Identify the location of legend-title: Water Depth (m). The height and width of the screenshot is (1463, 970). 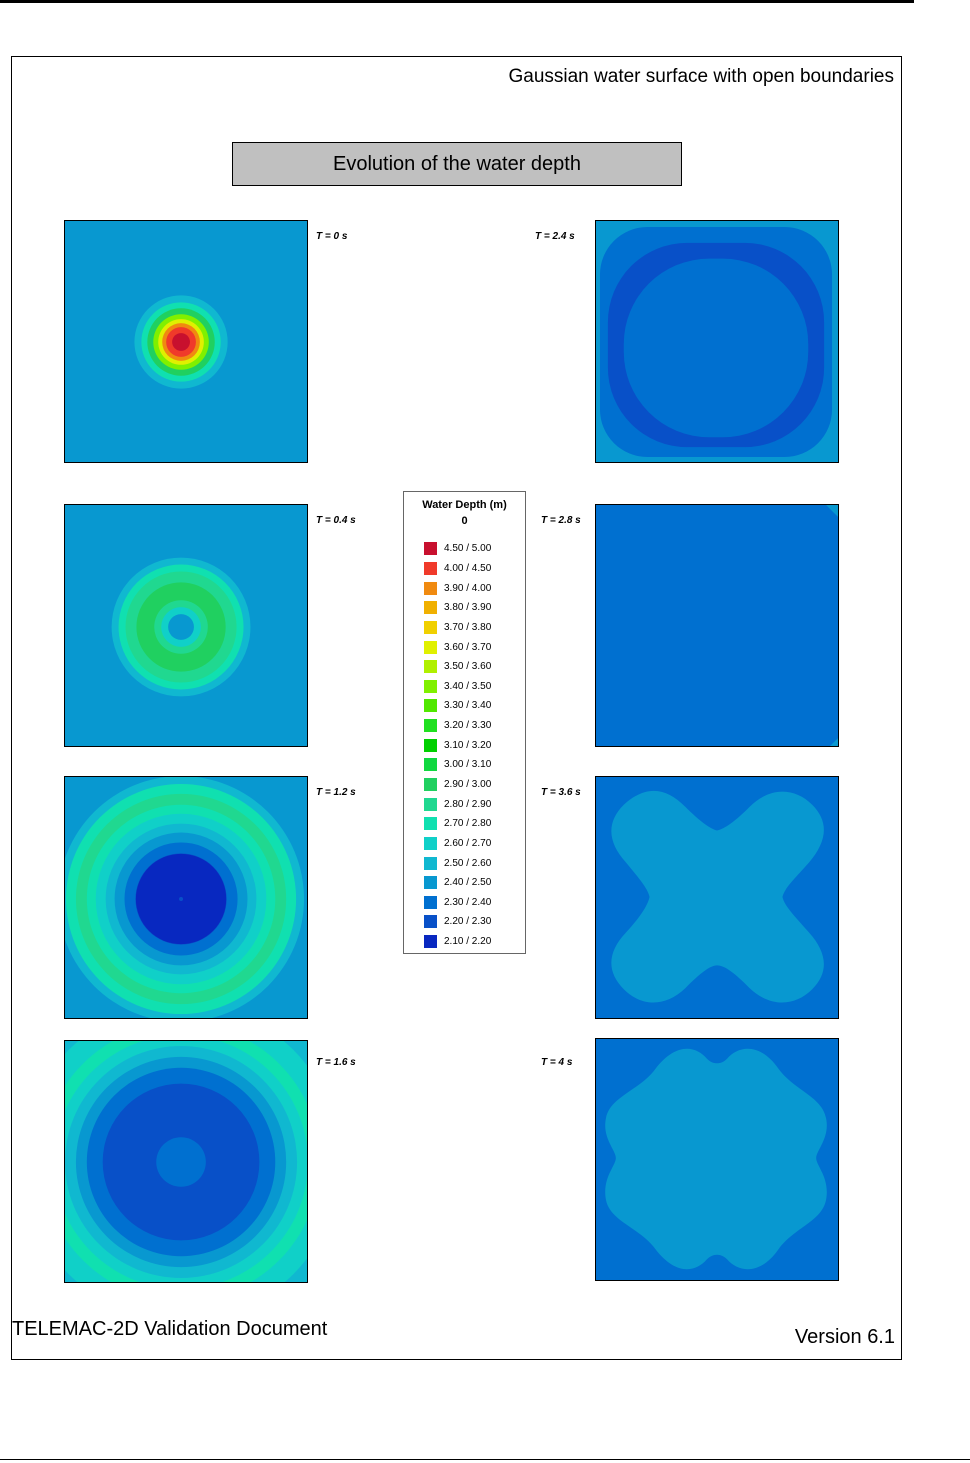
(464, 505).